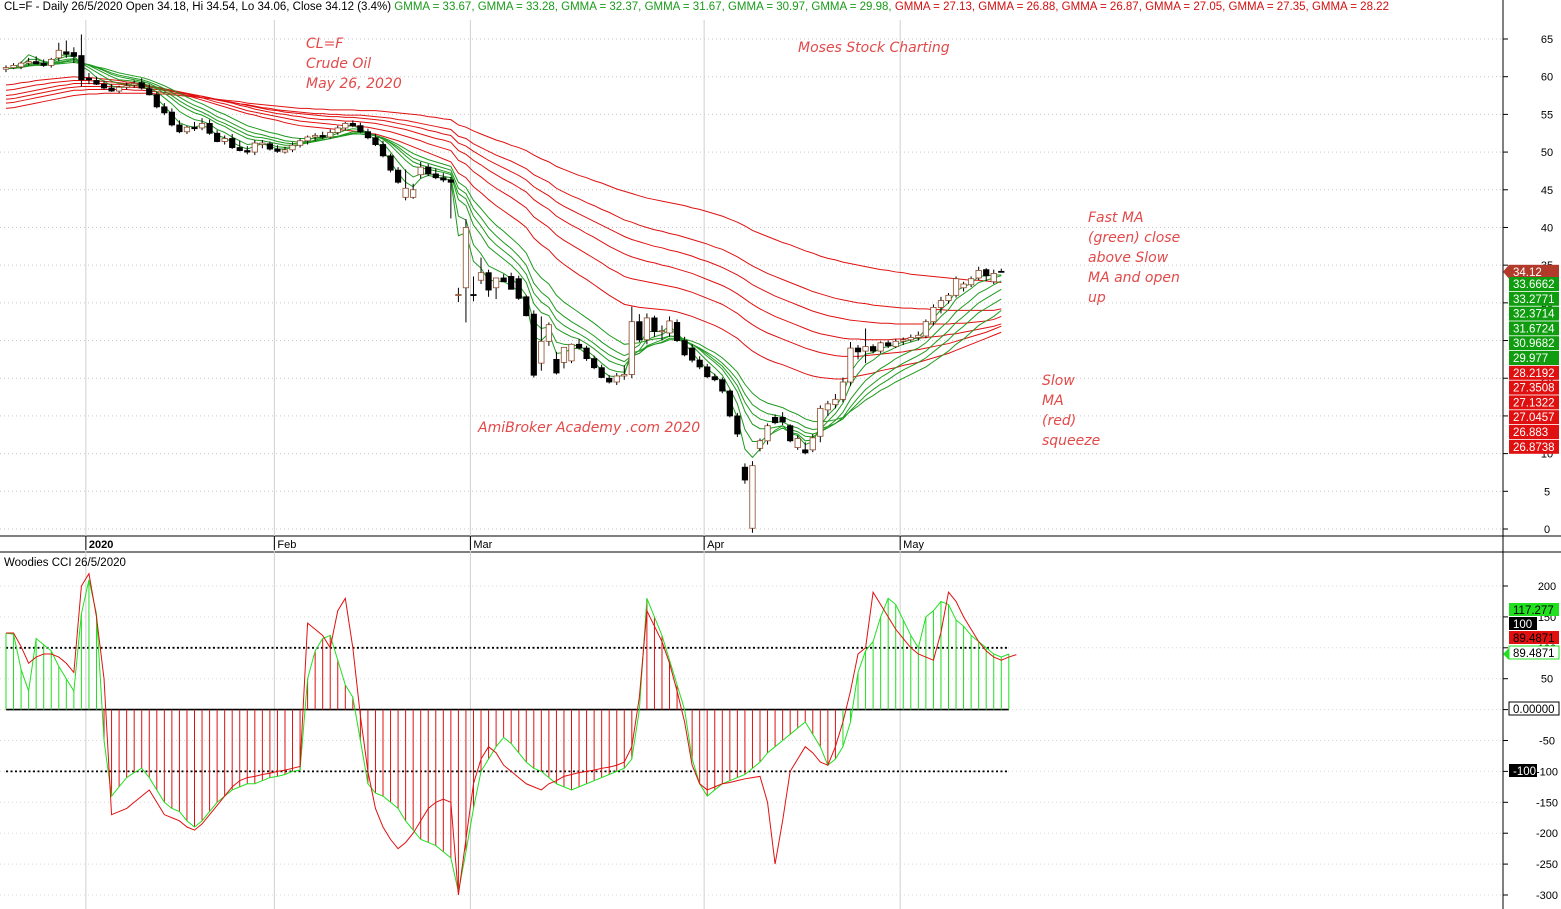 This screenshot has width=1561, height=909. What do you see at coordinates (354, 84) in the screenshot?
I see `annotation-line: May 26, 2020` at bounding box center [354, 84].